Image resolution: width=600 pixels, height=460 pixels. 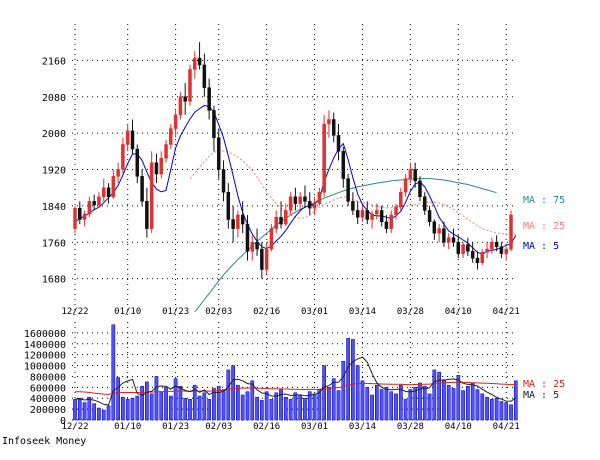 What do you see at coordinates (74, 312) in the screenshot?
I see `price-x-tick-label: 12/22` at bounding box center [74, 312].